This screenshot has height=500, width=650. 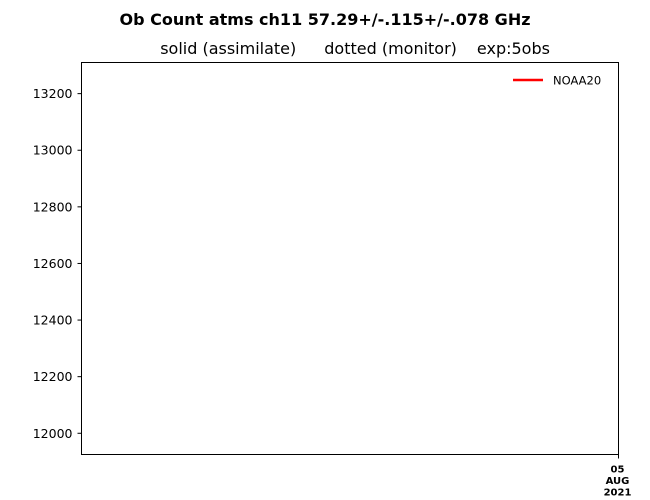 What do you see at coordinates (53, 263) in the screenshot?
I see `y-tick-label: 12600` at bounding box center [53, 263].